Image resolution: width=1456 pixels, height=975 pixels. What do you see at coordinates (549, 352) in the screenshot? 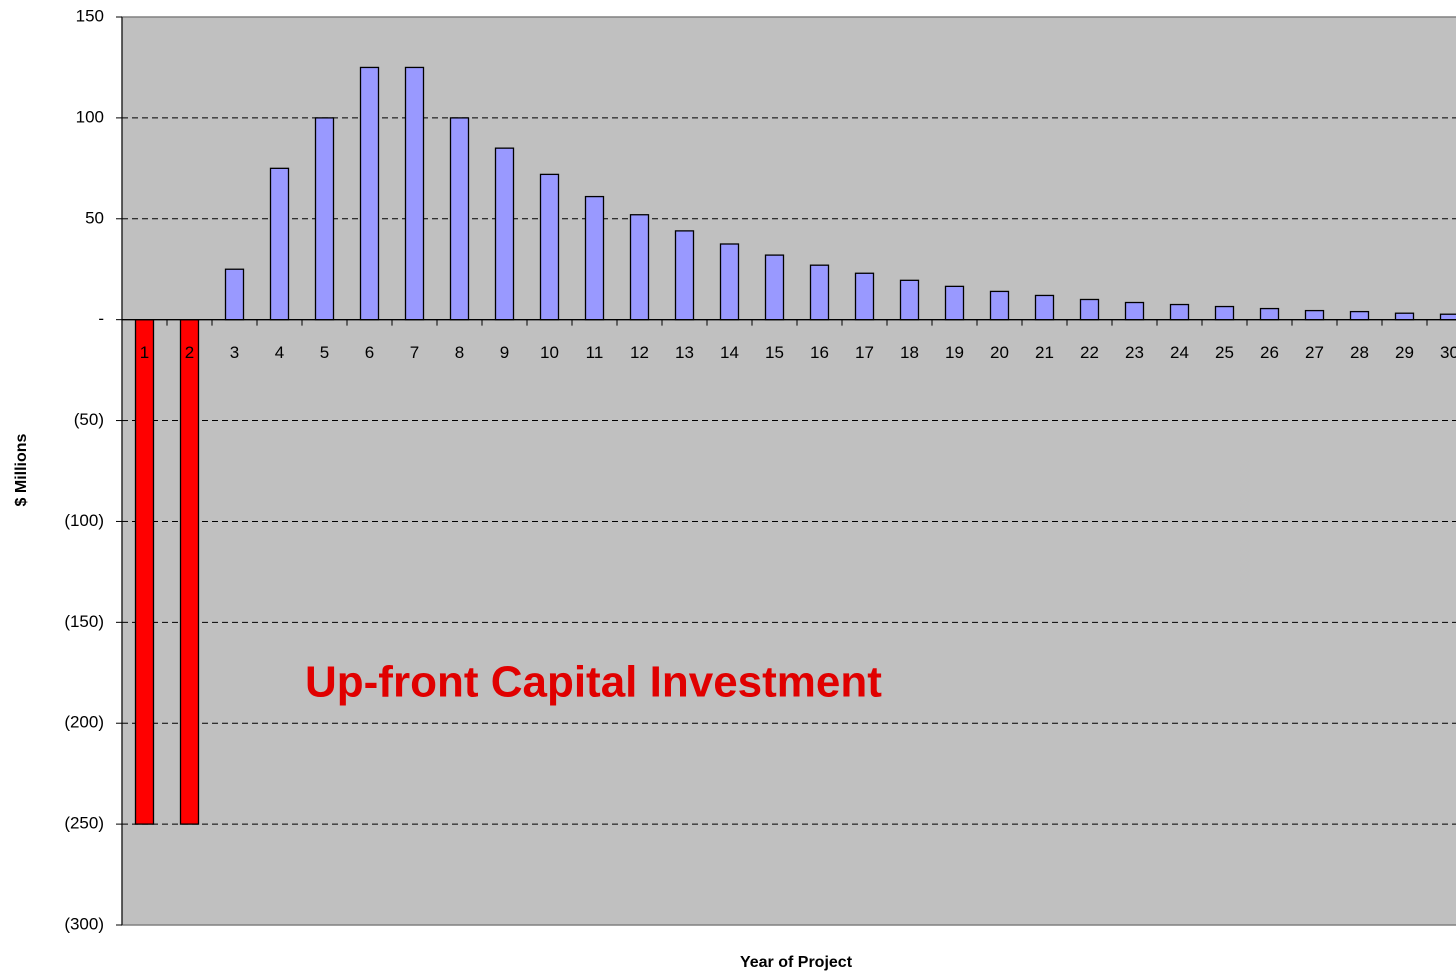
I see `x-tick-label: 10` at bounding box center [549, 352].